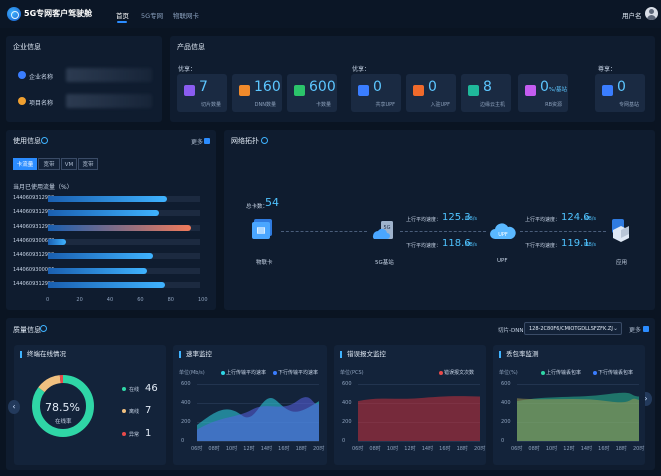 The width and height of the screenshot is (661, 476). Describe the element at coordinates (301, 449) in the screenshot. I see `rate-x-tick: 18时` at that location.